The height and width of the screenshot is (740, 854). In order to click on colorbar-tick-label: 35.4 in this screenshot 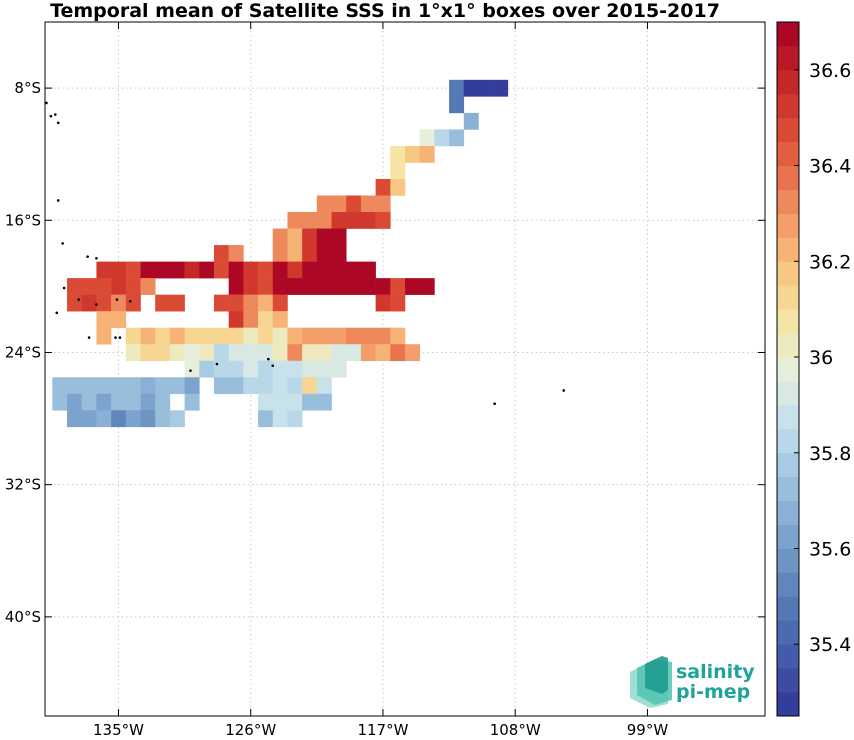, I will do `click(830, 645)`.